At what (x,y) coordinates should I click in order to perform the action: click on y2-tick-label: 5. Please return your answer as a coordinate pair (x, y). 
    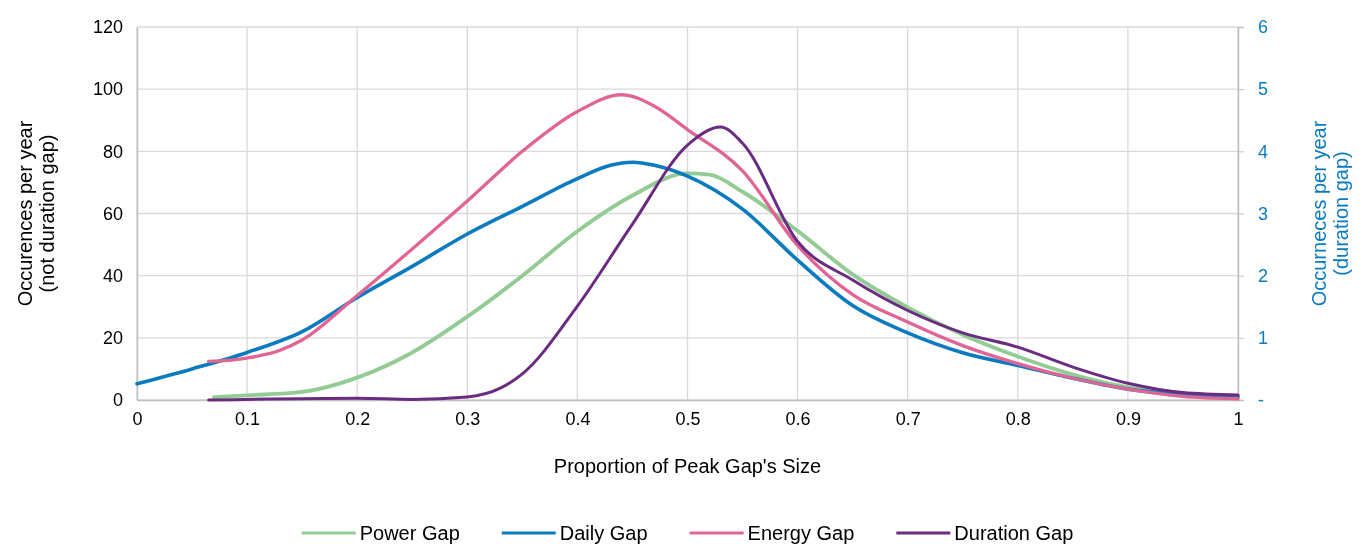
    Looking at the image, I should click on (1263, 89).